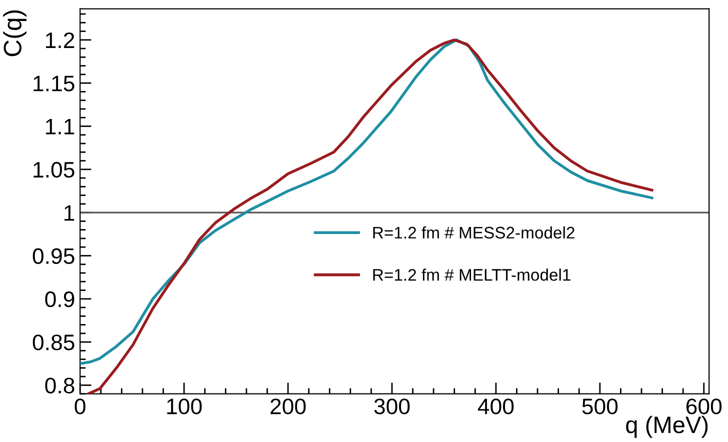 Image resolution: width=728 pixels, height=442 pixels. Describe the element at coordinates (392, 406) in the screenshot. I see `x-tick-label: 300` at that location.